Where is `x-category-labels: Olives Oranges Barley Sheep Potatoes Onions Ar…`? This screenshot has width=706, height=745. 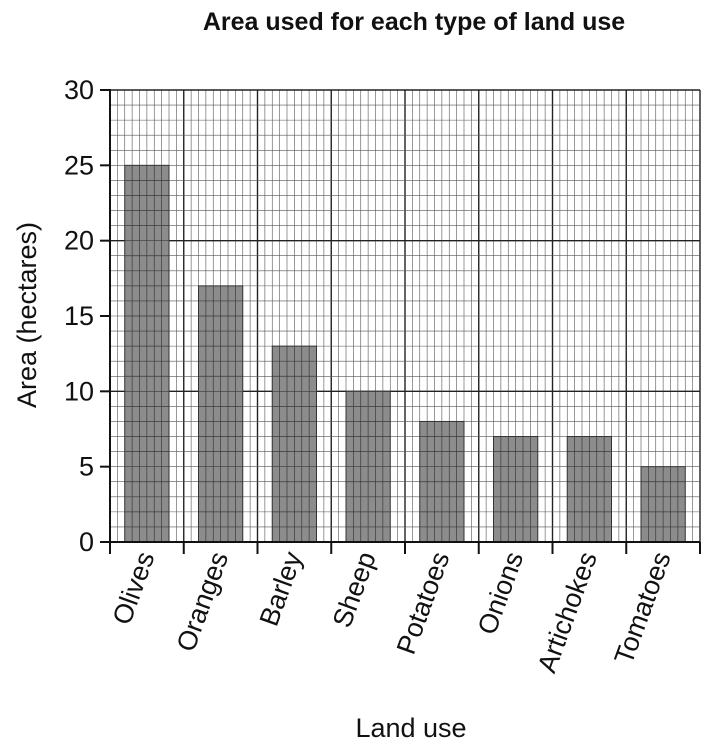
x-category-labels: Olives Oranges Barley Sheep Potatoes Onions Ar… is located at coordinates (392, 611).